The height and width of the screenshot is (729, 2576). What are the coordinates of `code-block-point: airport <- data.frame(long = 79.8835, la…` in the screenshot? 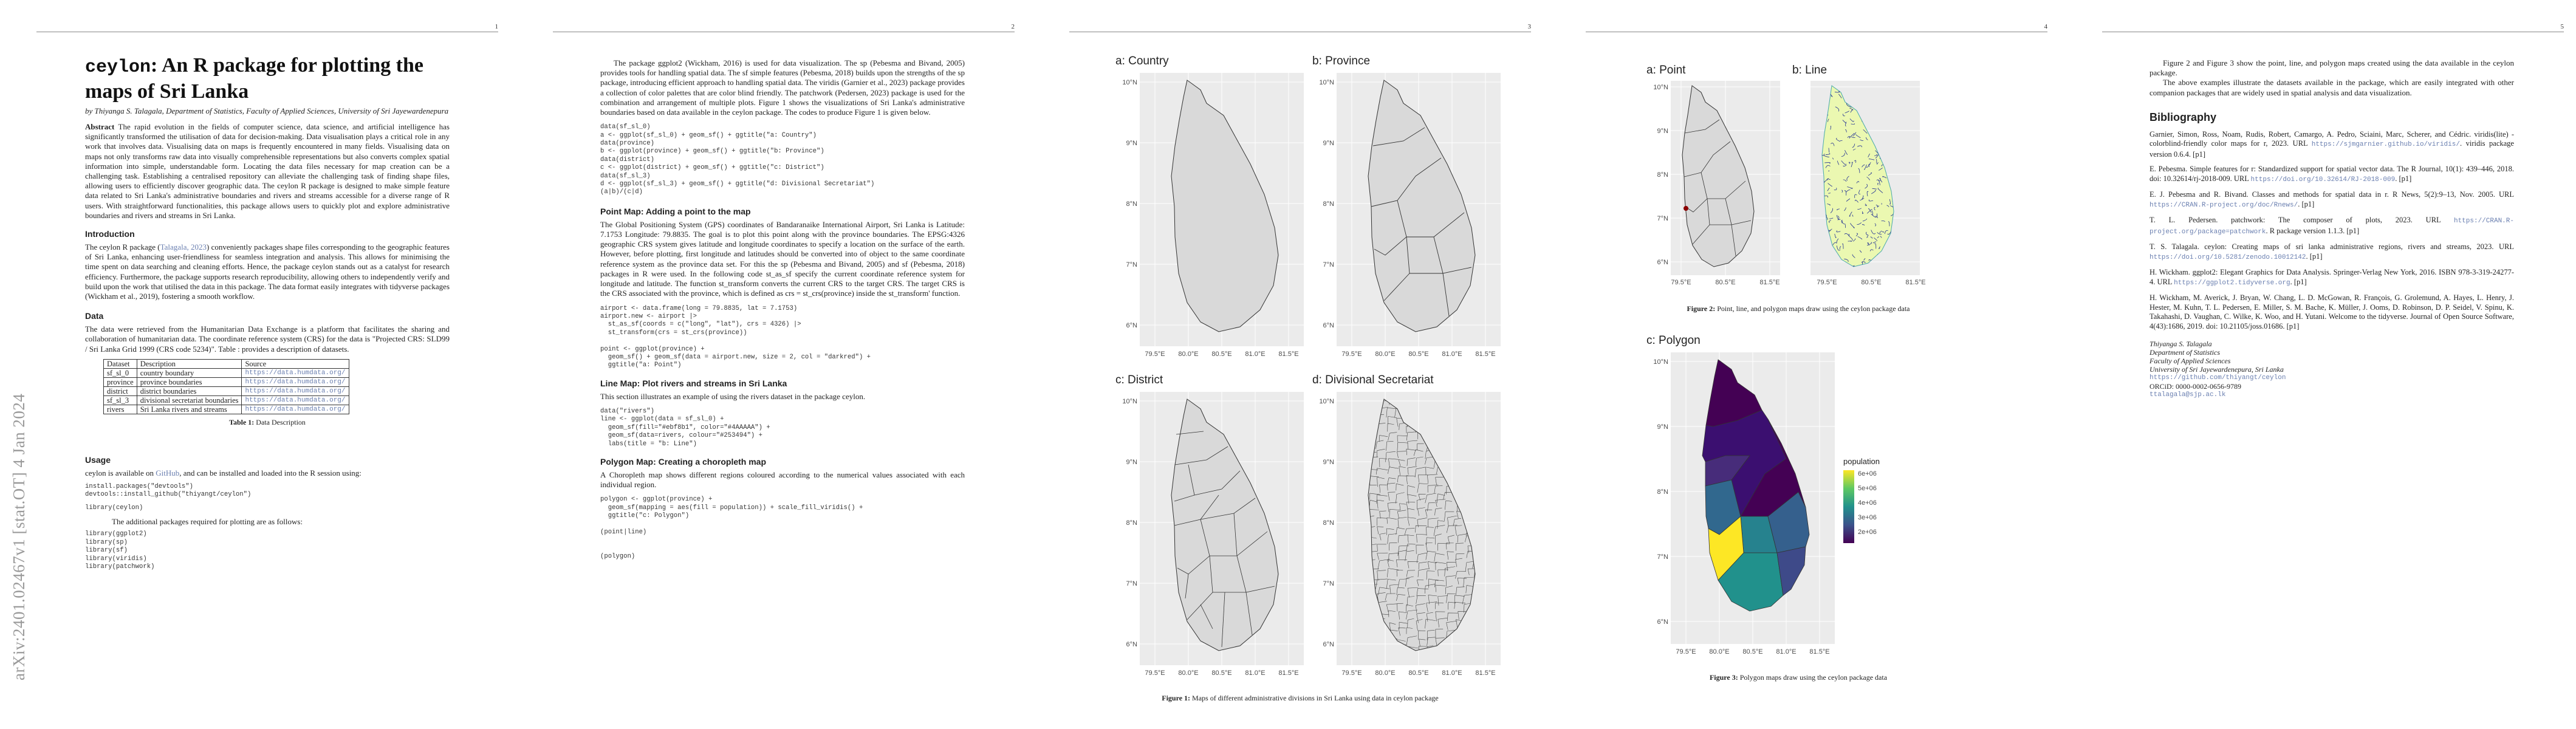 It's located at (735, 336).